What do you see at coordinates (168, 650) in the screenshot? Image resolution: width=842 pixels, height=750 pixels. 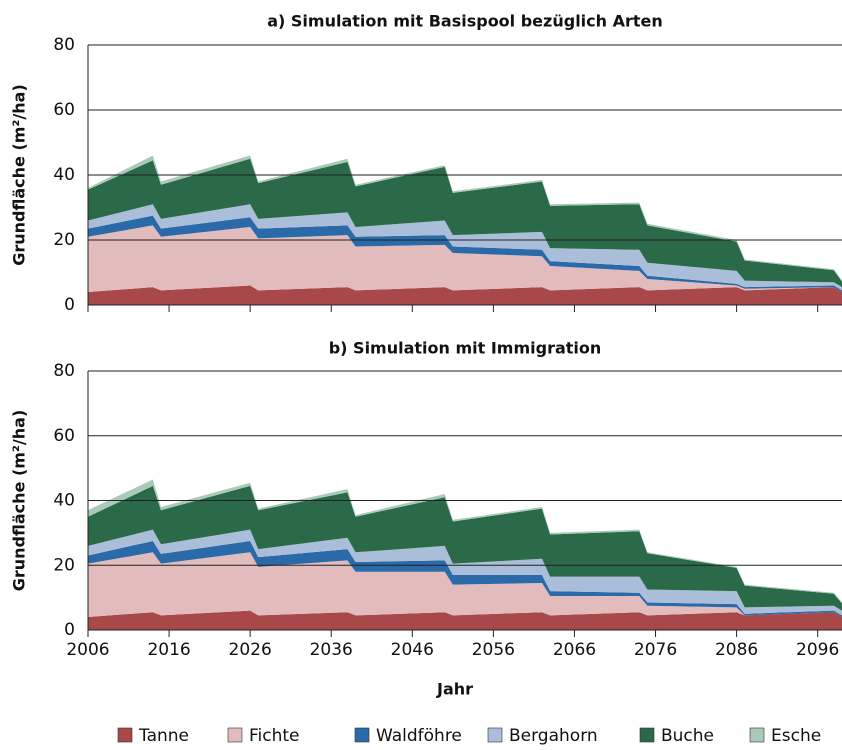 I see `x-tick-label: 2016` at bounding box center [168, 650].